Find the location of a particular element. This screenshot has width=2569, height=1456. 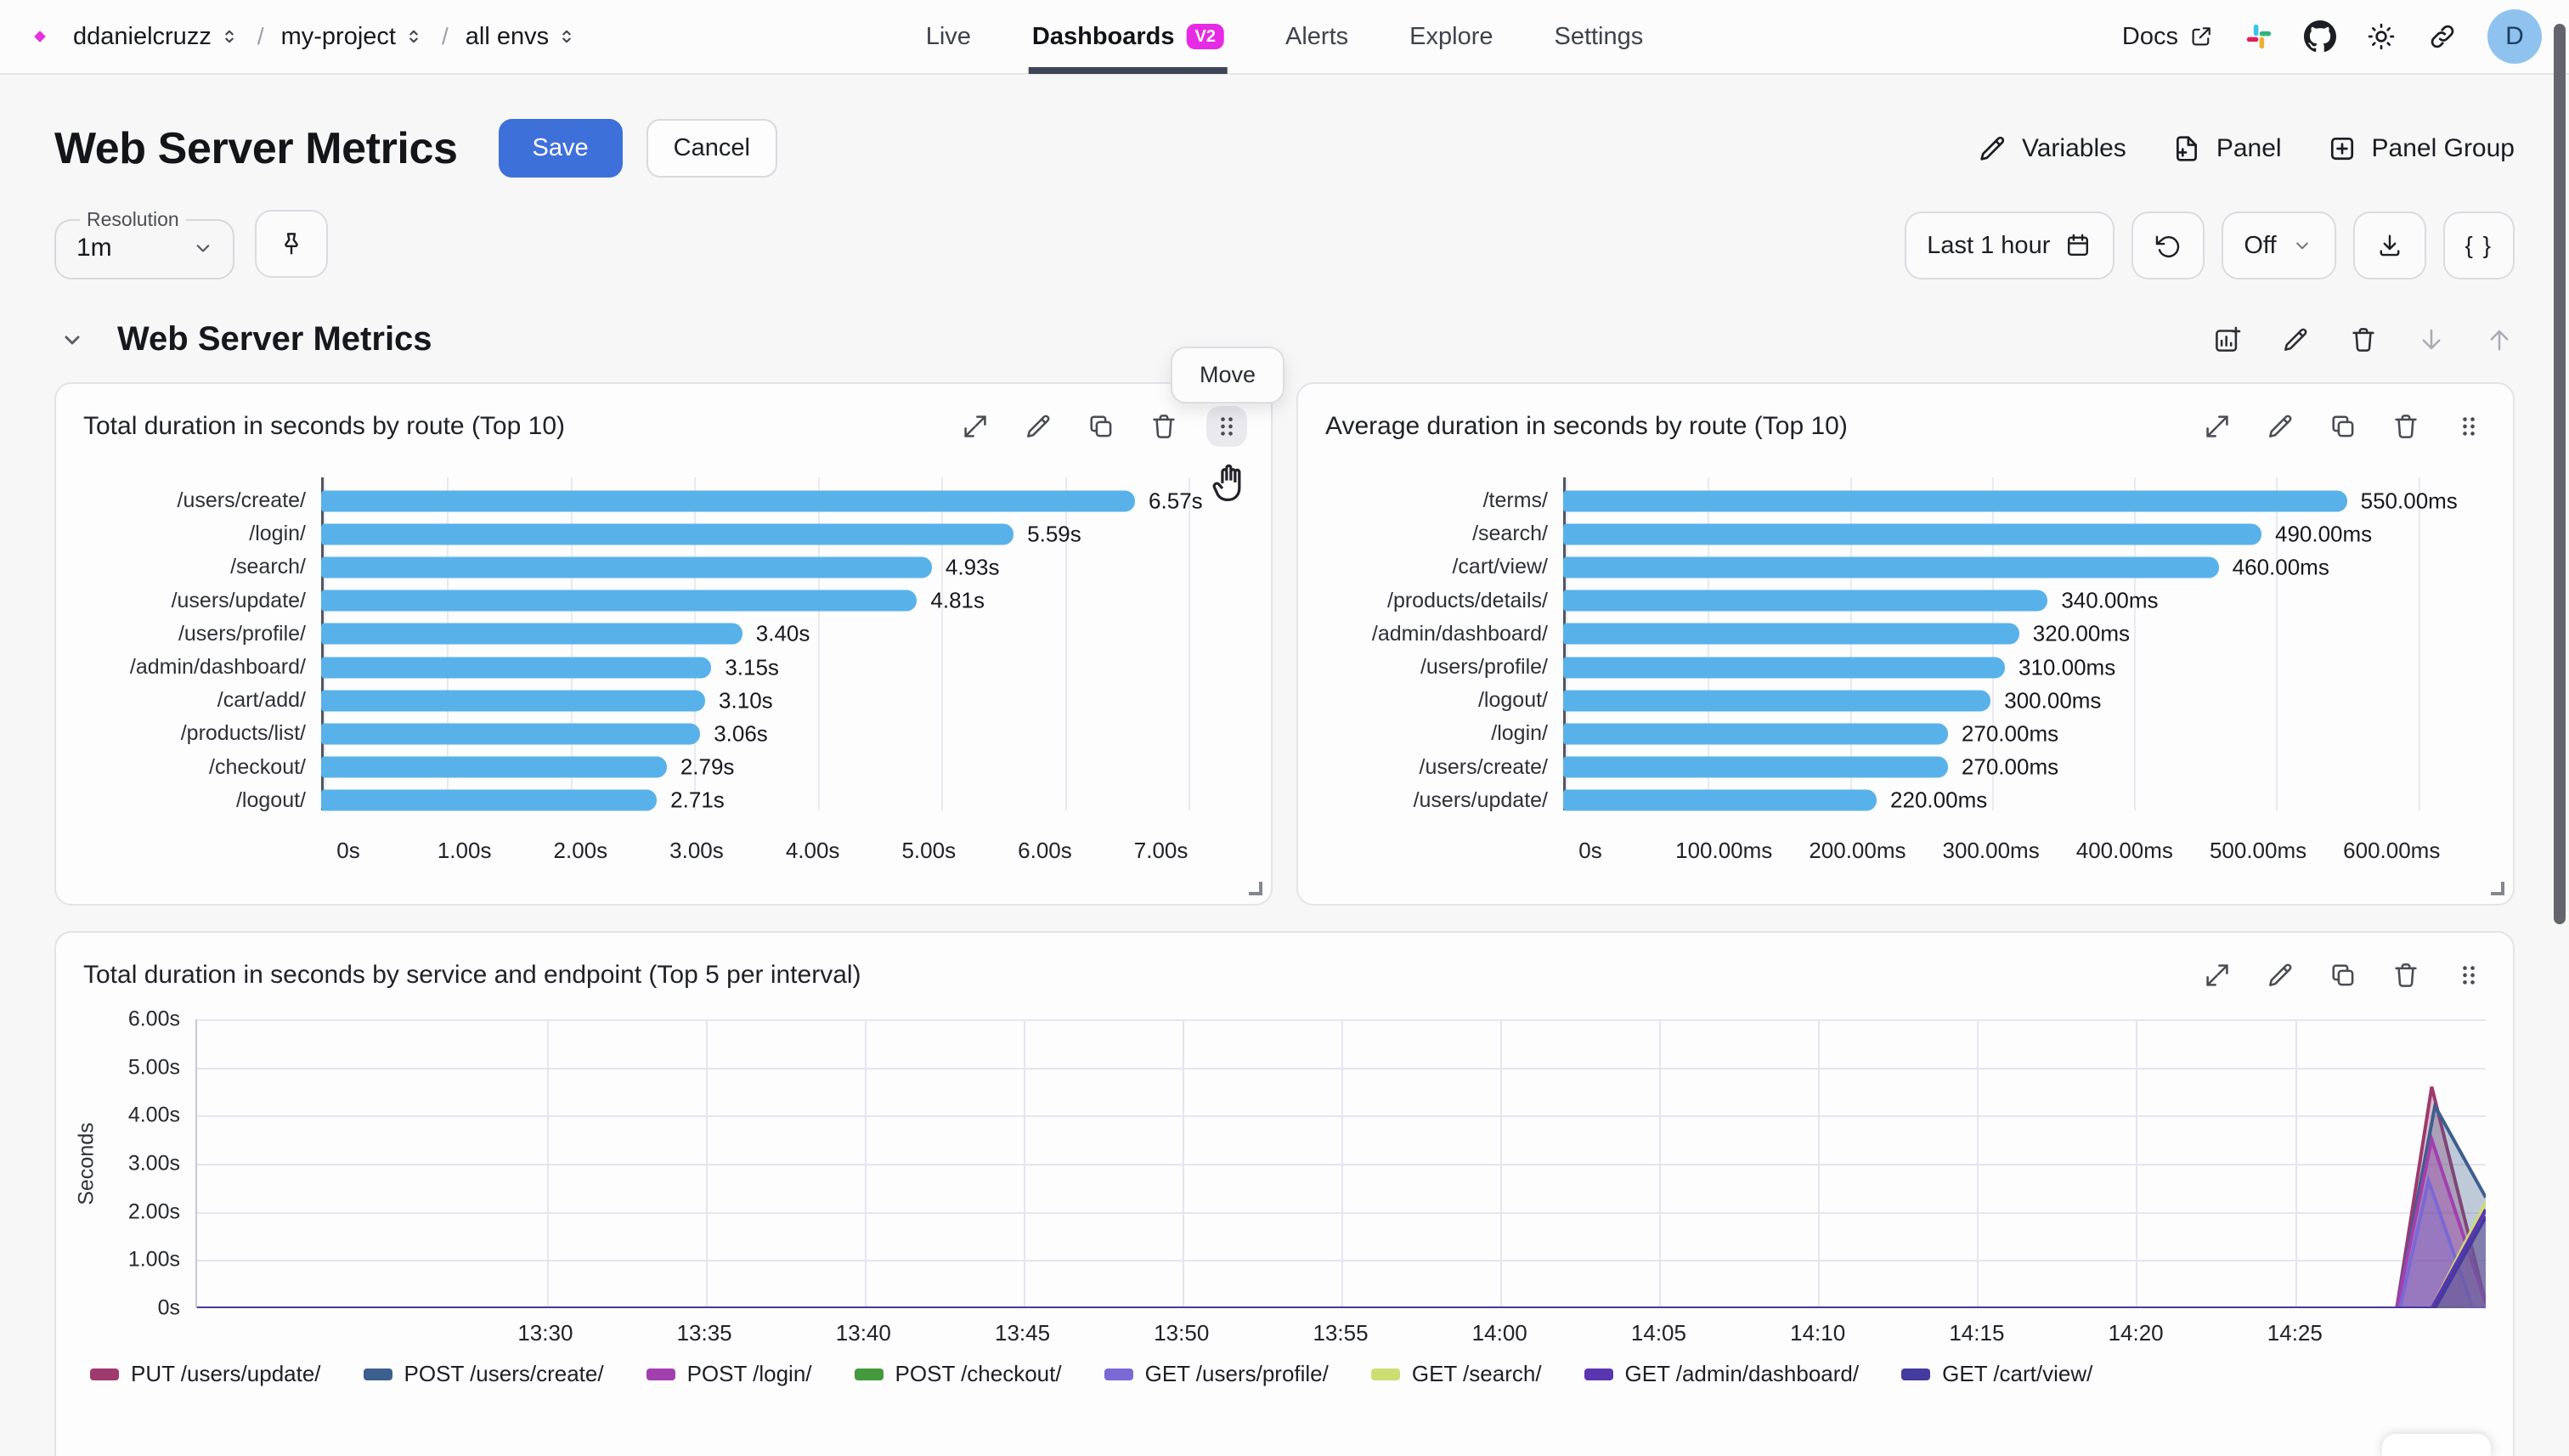

breadcrumb-environment: all envs is located at coordinates (522, 37).